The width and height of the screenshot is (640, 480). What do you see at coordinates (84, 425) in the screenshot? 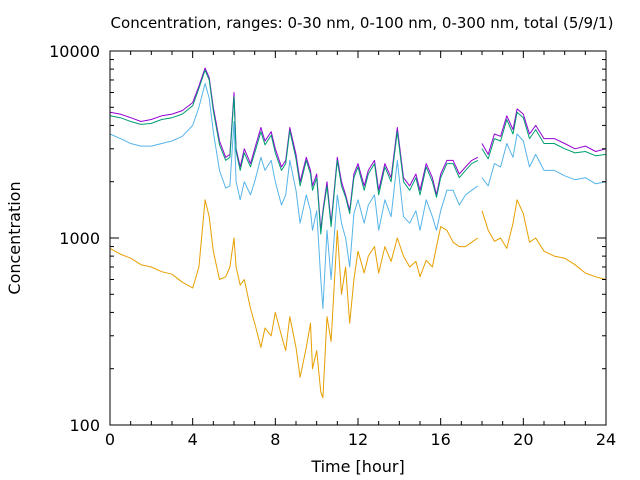
I see `y-tick-label: 100` at bounding box center [84, 425].